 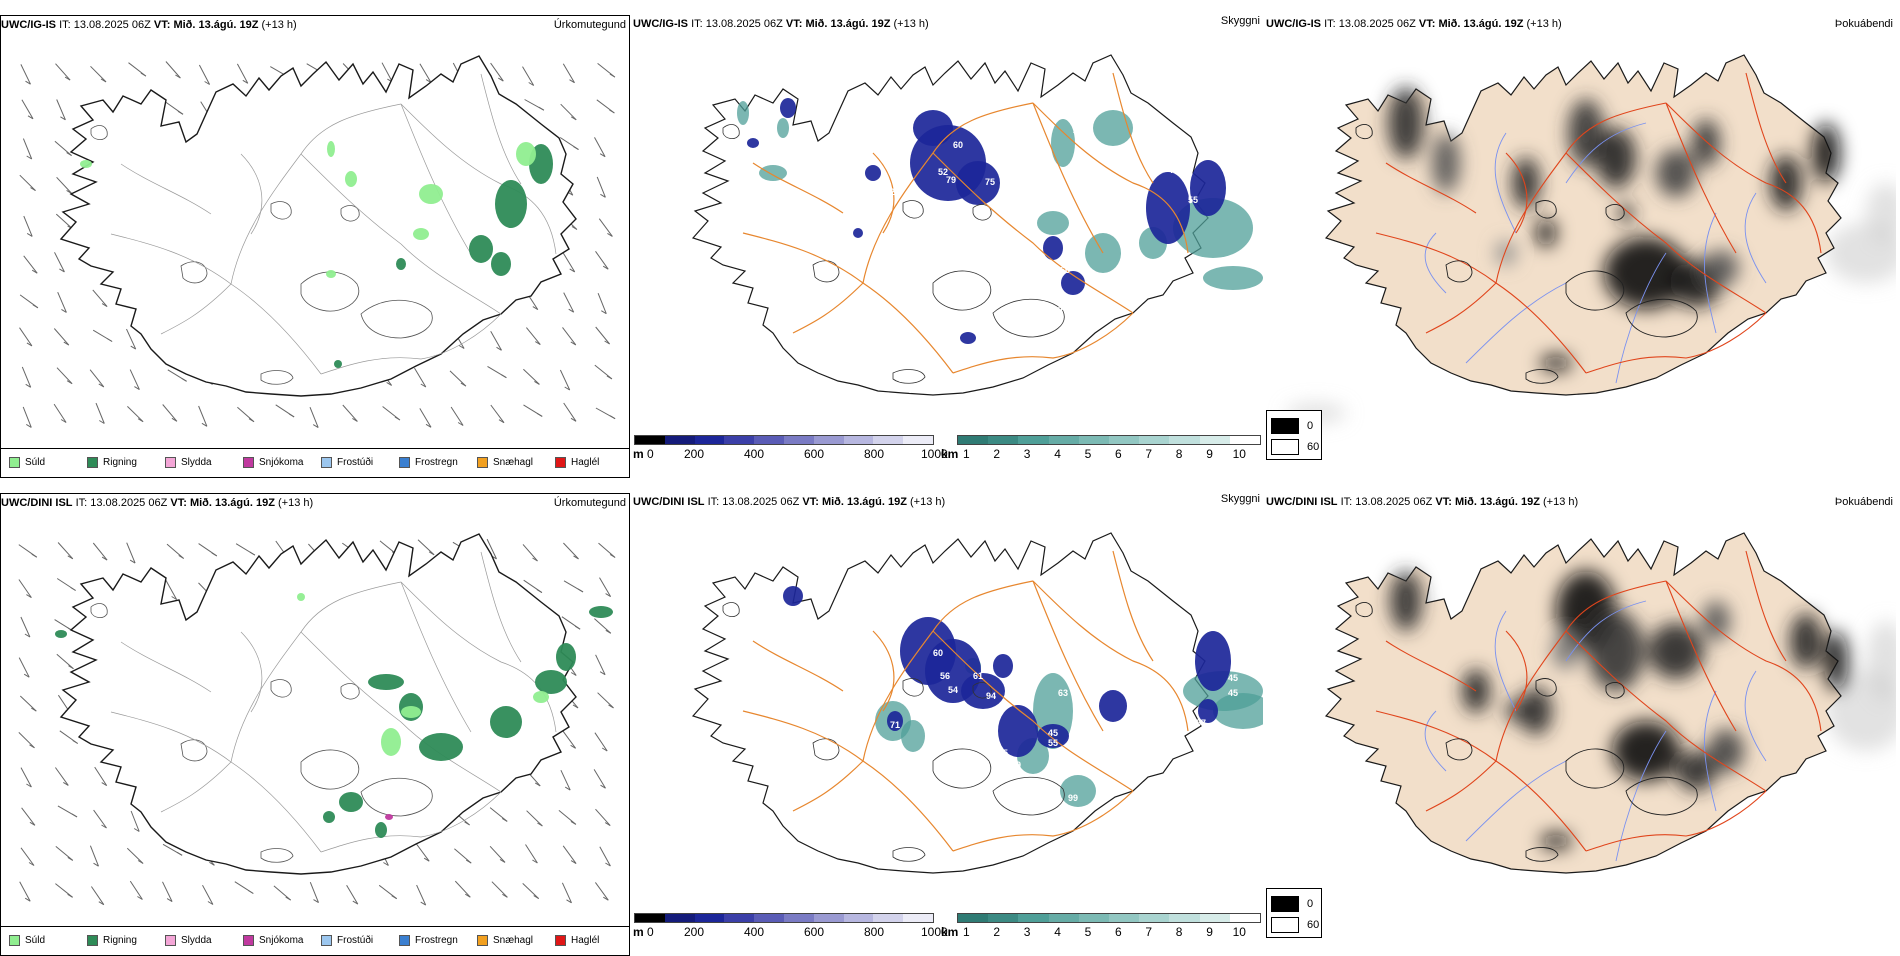 I want to click on fog-index-legend: 0 60, so click(x=1294, y=913).